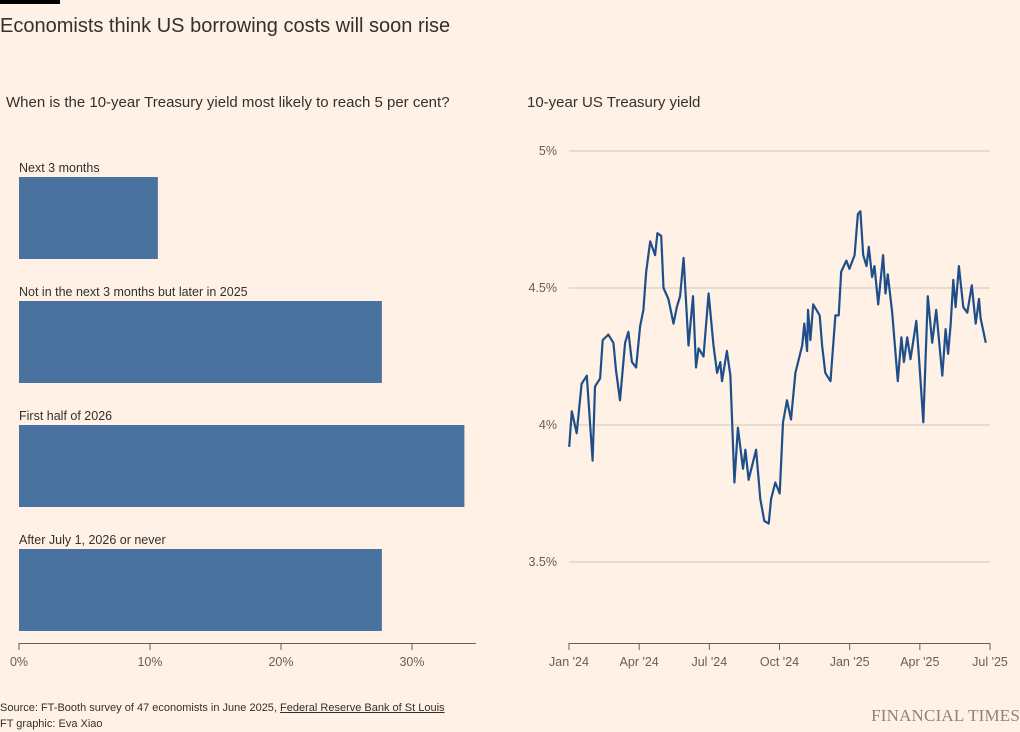  I want to click on x-tick-label: 0%, so click(19, 662).